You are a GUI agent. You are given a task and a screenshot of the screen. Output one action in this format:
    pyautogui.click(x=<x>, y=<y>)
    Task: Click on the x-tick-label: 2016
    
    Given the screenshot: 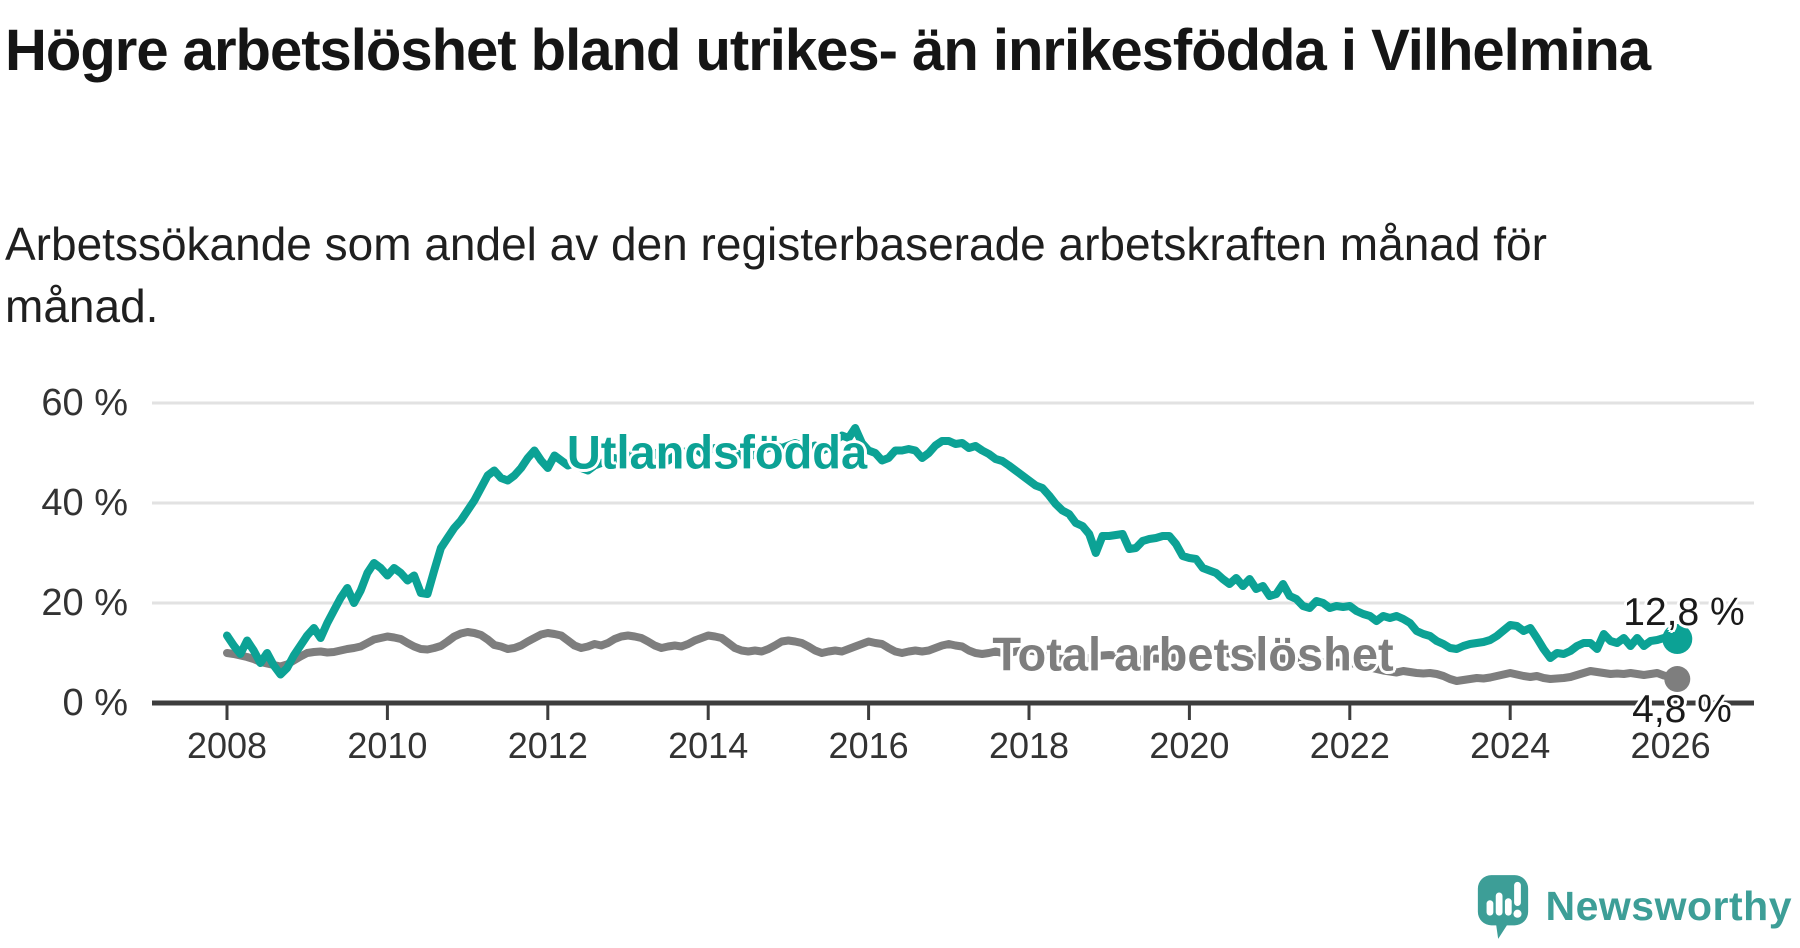 What is the action you would take?
    pyautogui.click(x=868, y=745)
    